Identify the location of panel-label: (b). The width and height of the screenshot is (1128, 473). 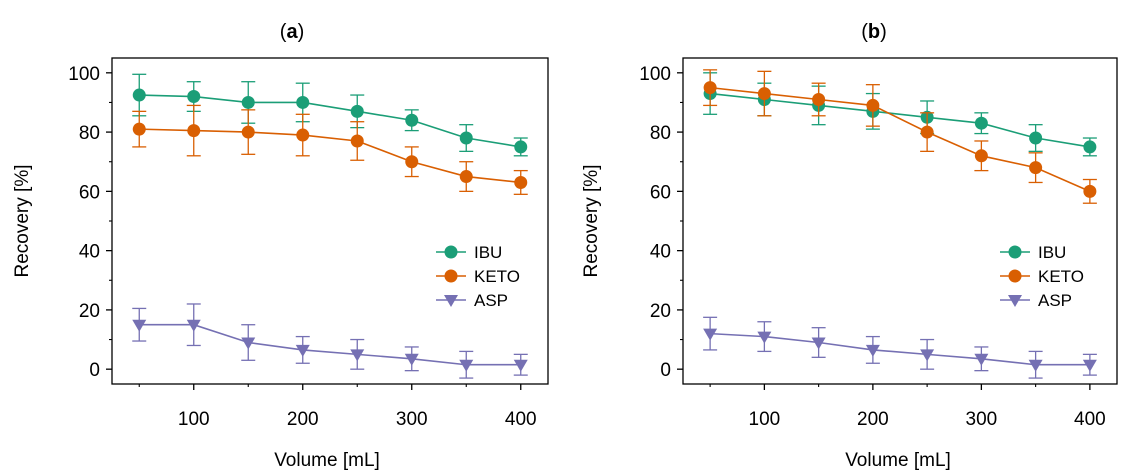
(874, 32).